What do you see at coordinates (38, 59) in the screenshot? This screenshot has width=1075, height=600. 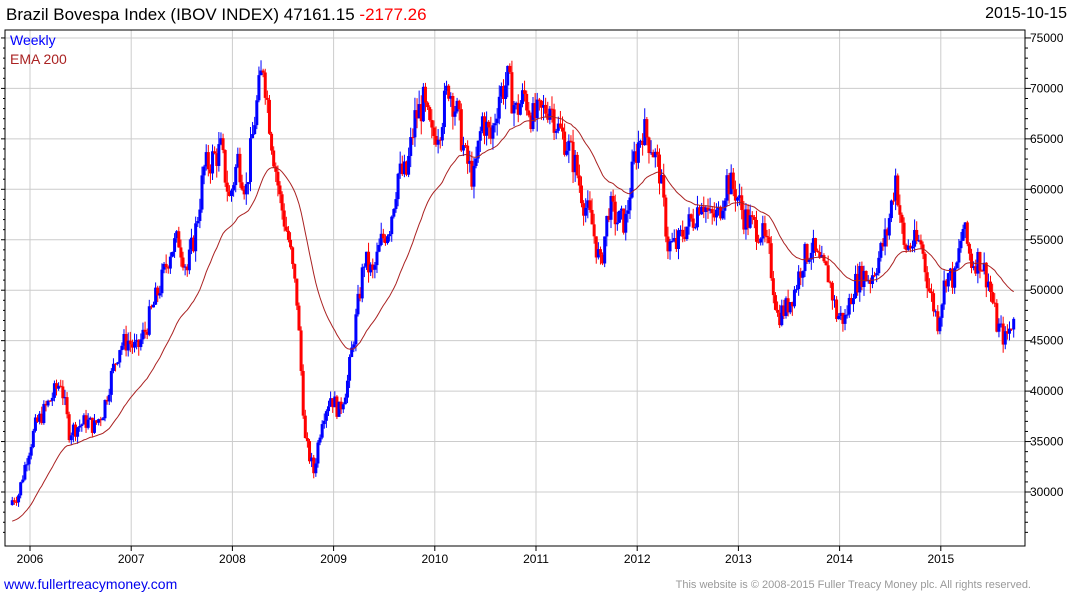 I see `legend-ema: EMA 200` at bounding box center [38, 59].